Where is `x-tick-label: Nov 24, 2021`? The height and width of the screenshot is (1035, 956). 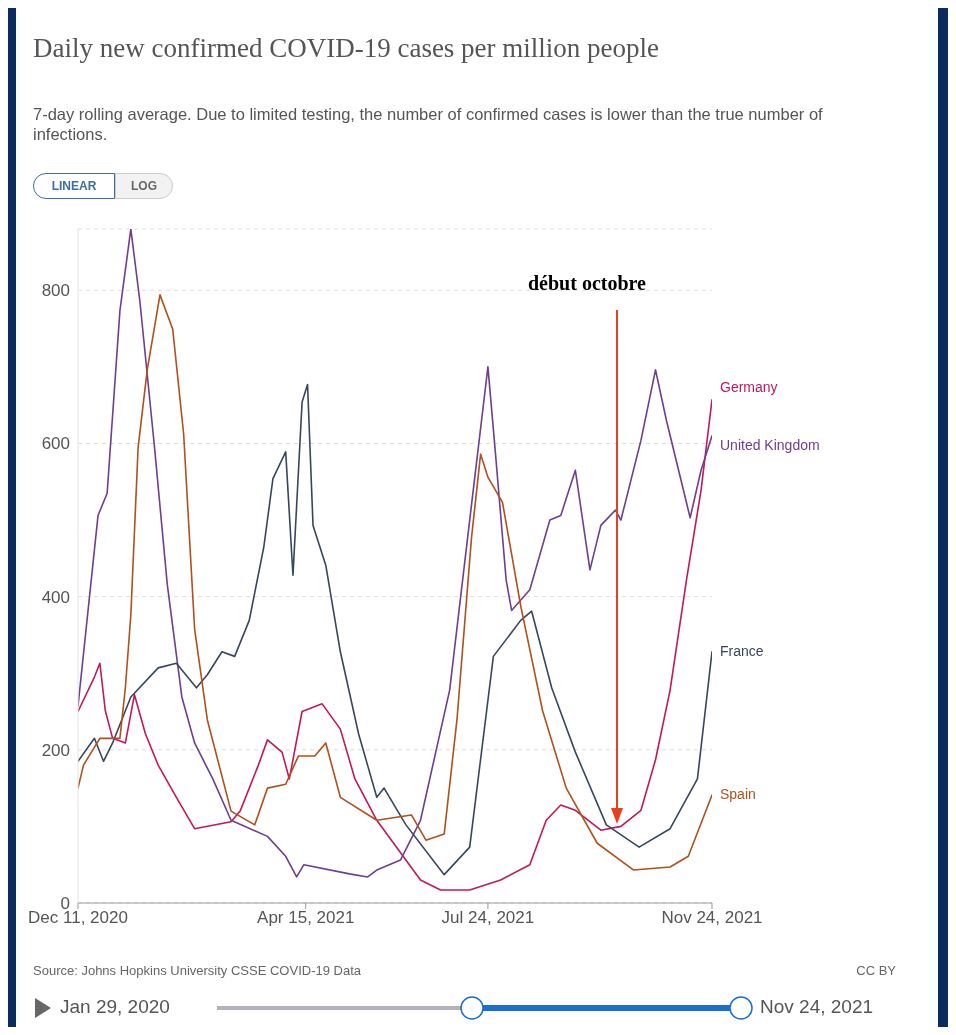
x-tick-label: Nov 24, 2021 is located at coordinates (712, 918).